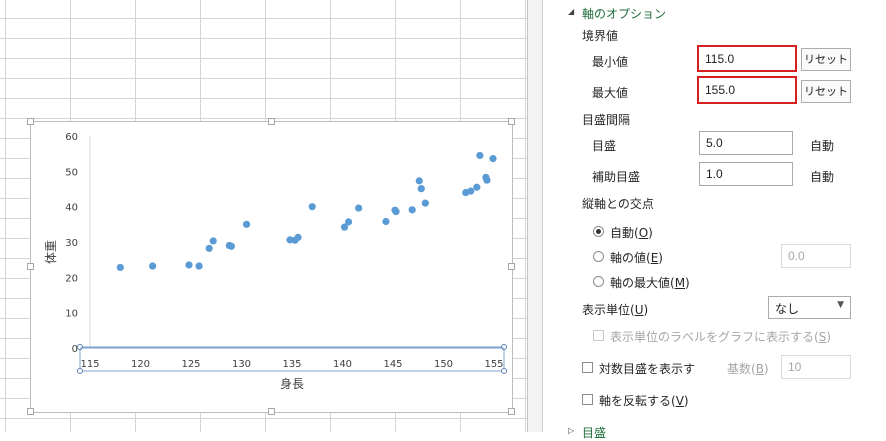 The width and height of the screenshot is (886, 441). Describe the element at coordinates (636, 258) in the screenshot. I see `cross-value-label: 軸の値(E)` at that location.